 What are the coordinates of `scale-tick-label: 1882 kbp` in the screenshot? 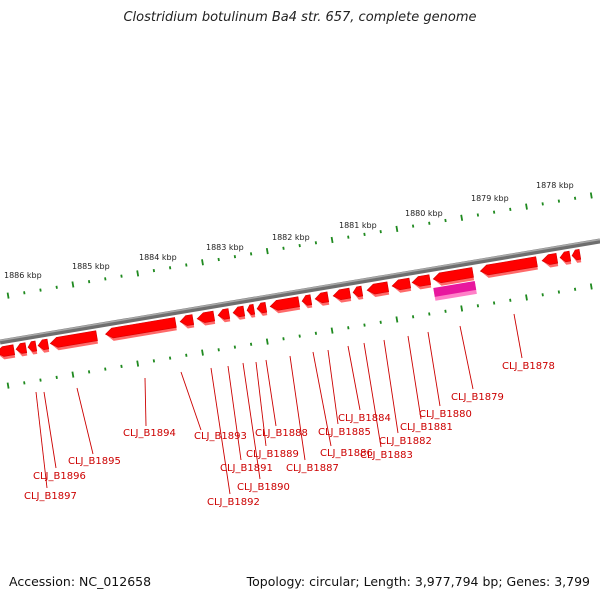 It's located at (291, 237).